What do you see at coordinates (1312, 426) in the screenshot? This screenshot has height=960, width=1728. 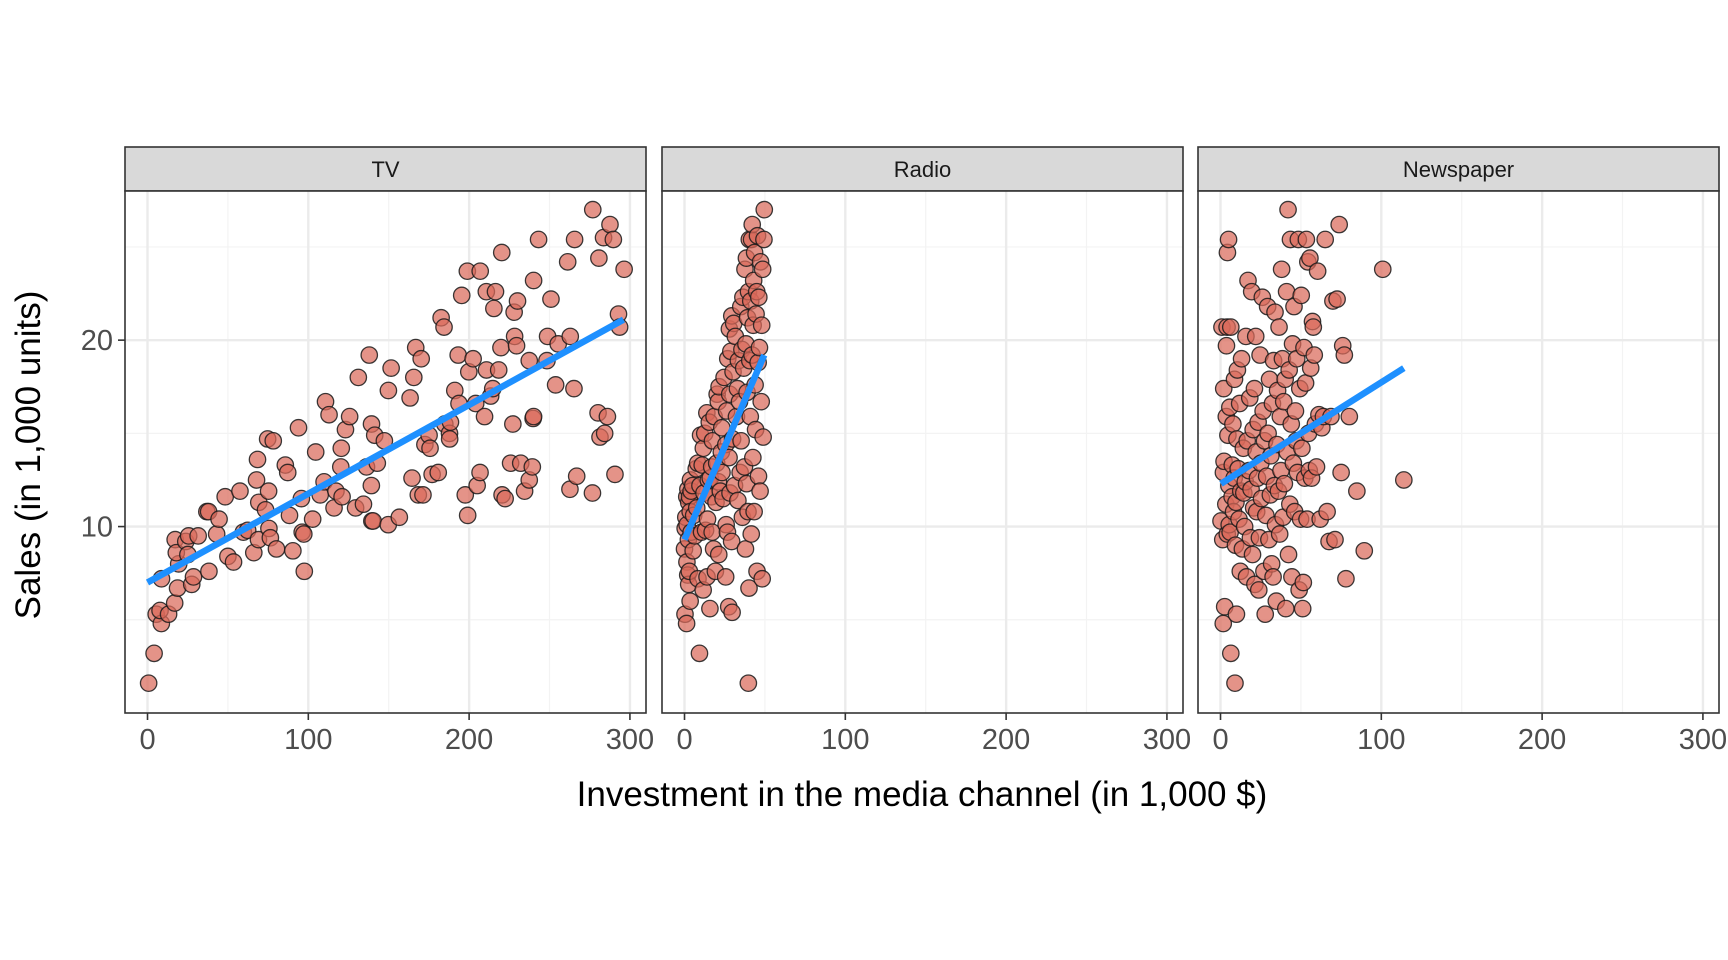 I see `regression-line` at bounding box center [1312, 426].